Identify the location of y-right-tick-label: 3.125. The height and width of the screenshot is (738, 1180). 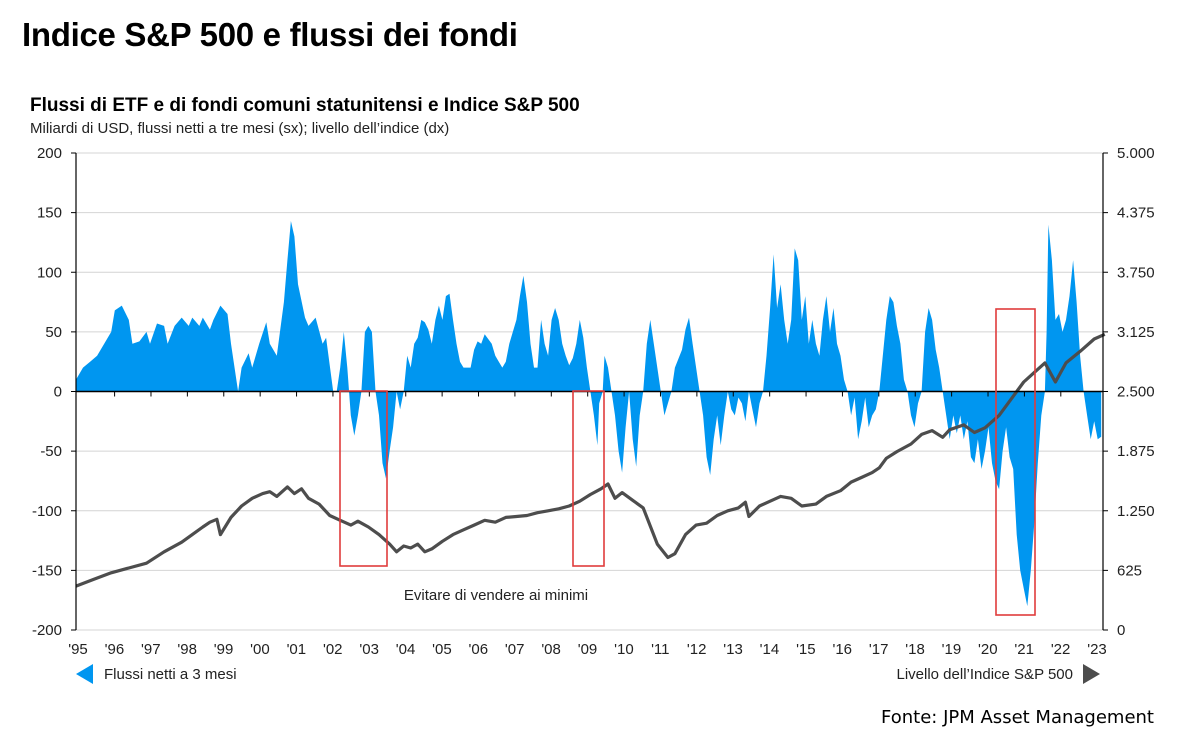
(1136, 332).